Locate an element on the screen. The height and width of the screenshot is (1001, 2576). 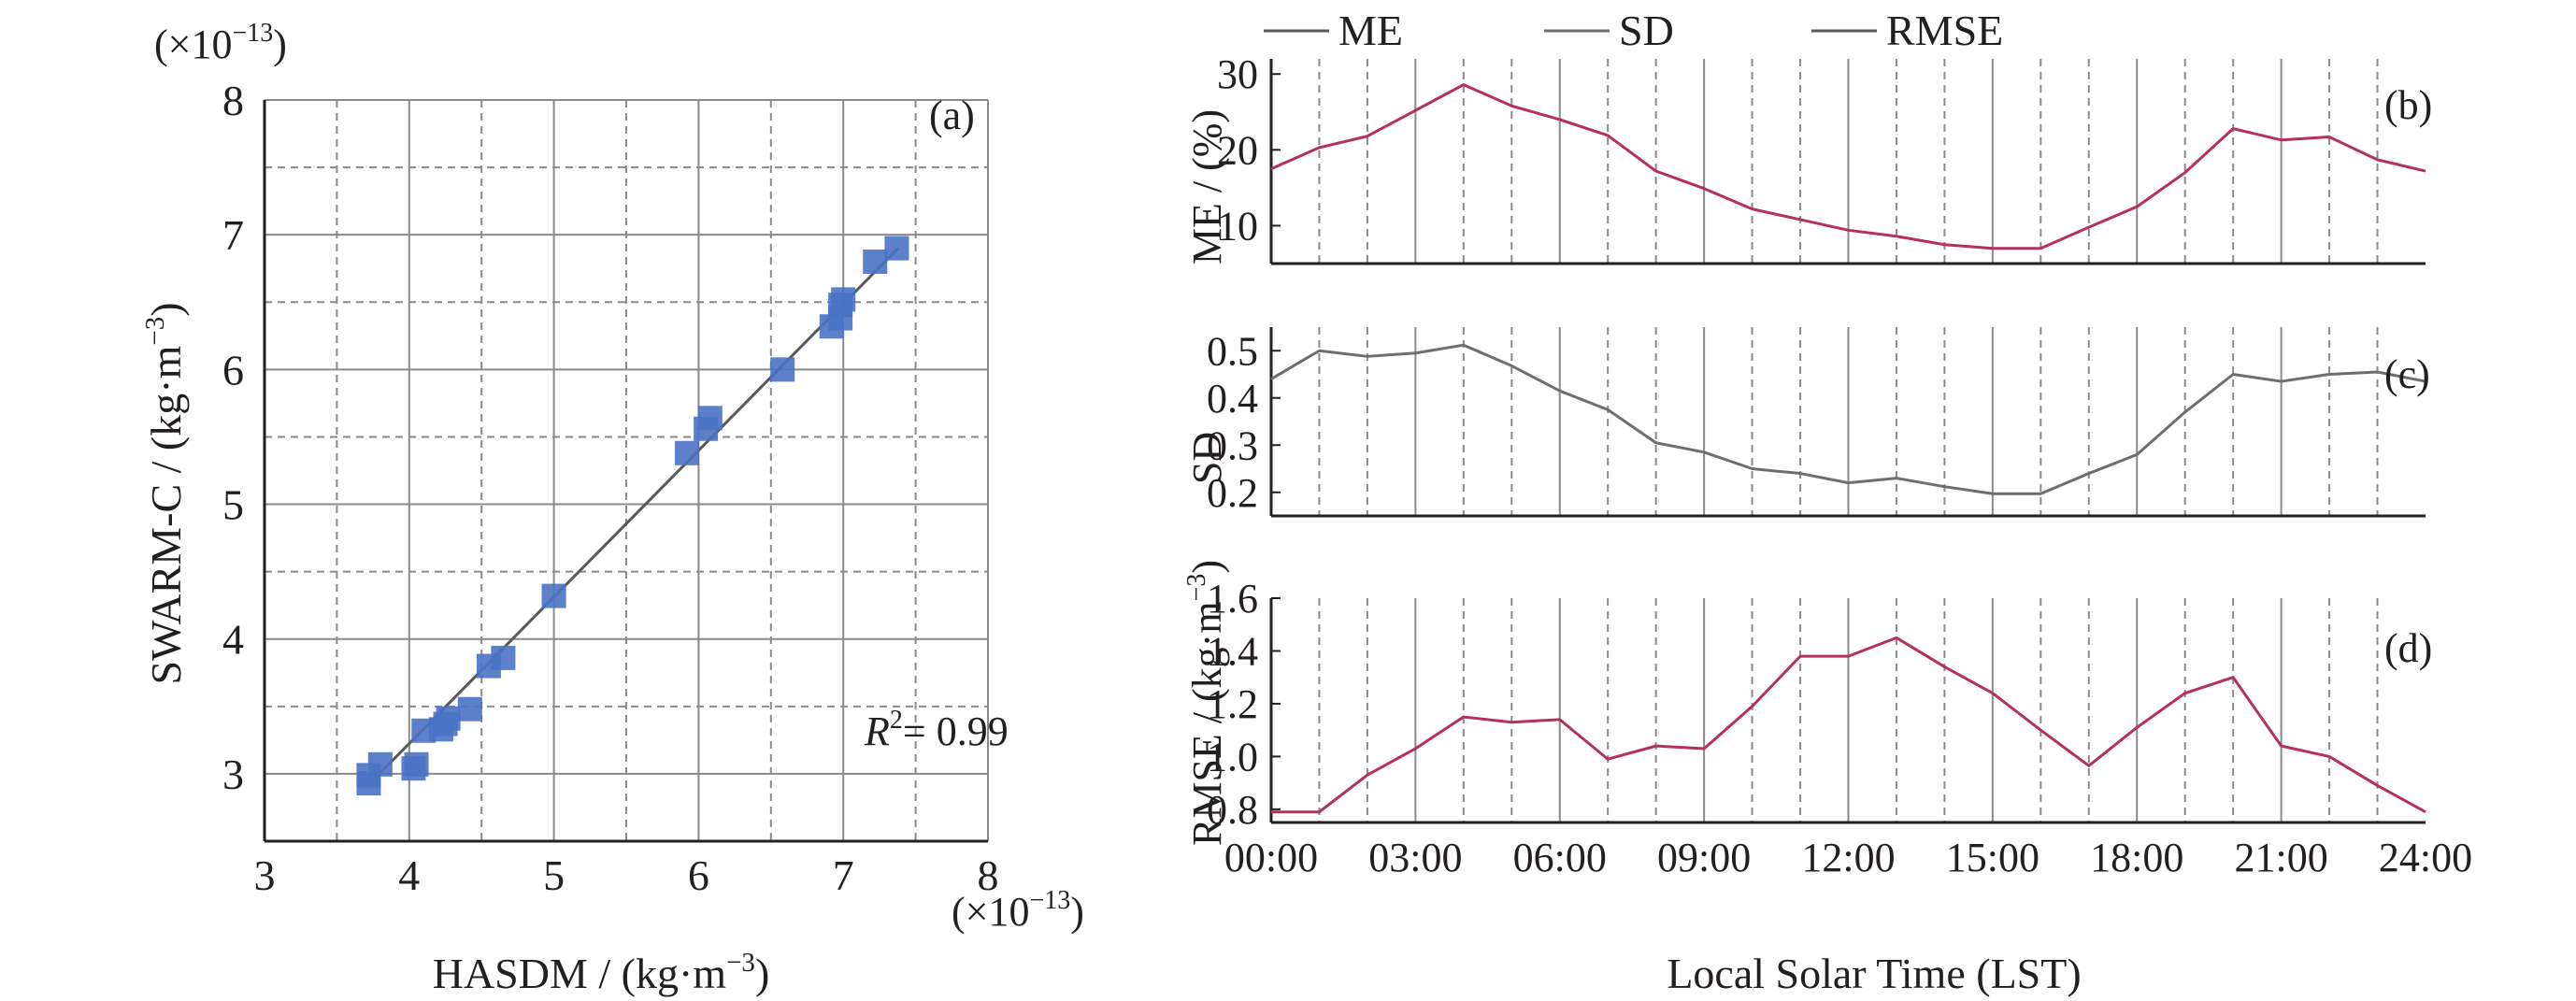
a-regression-line is located at coordinates (633, 517).